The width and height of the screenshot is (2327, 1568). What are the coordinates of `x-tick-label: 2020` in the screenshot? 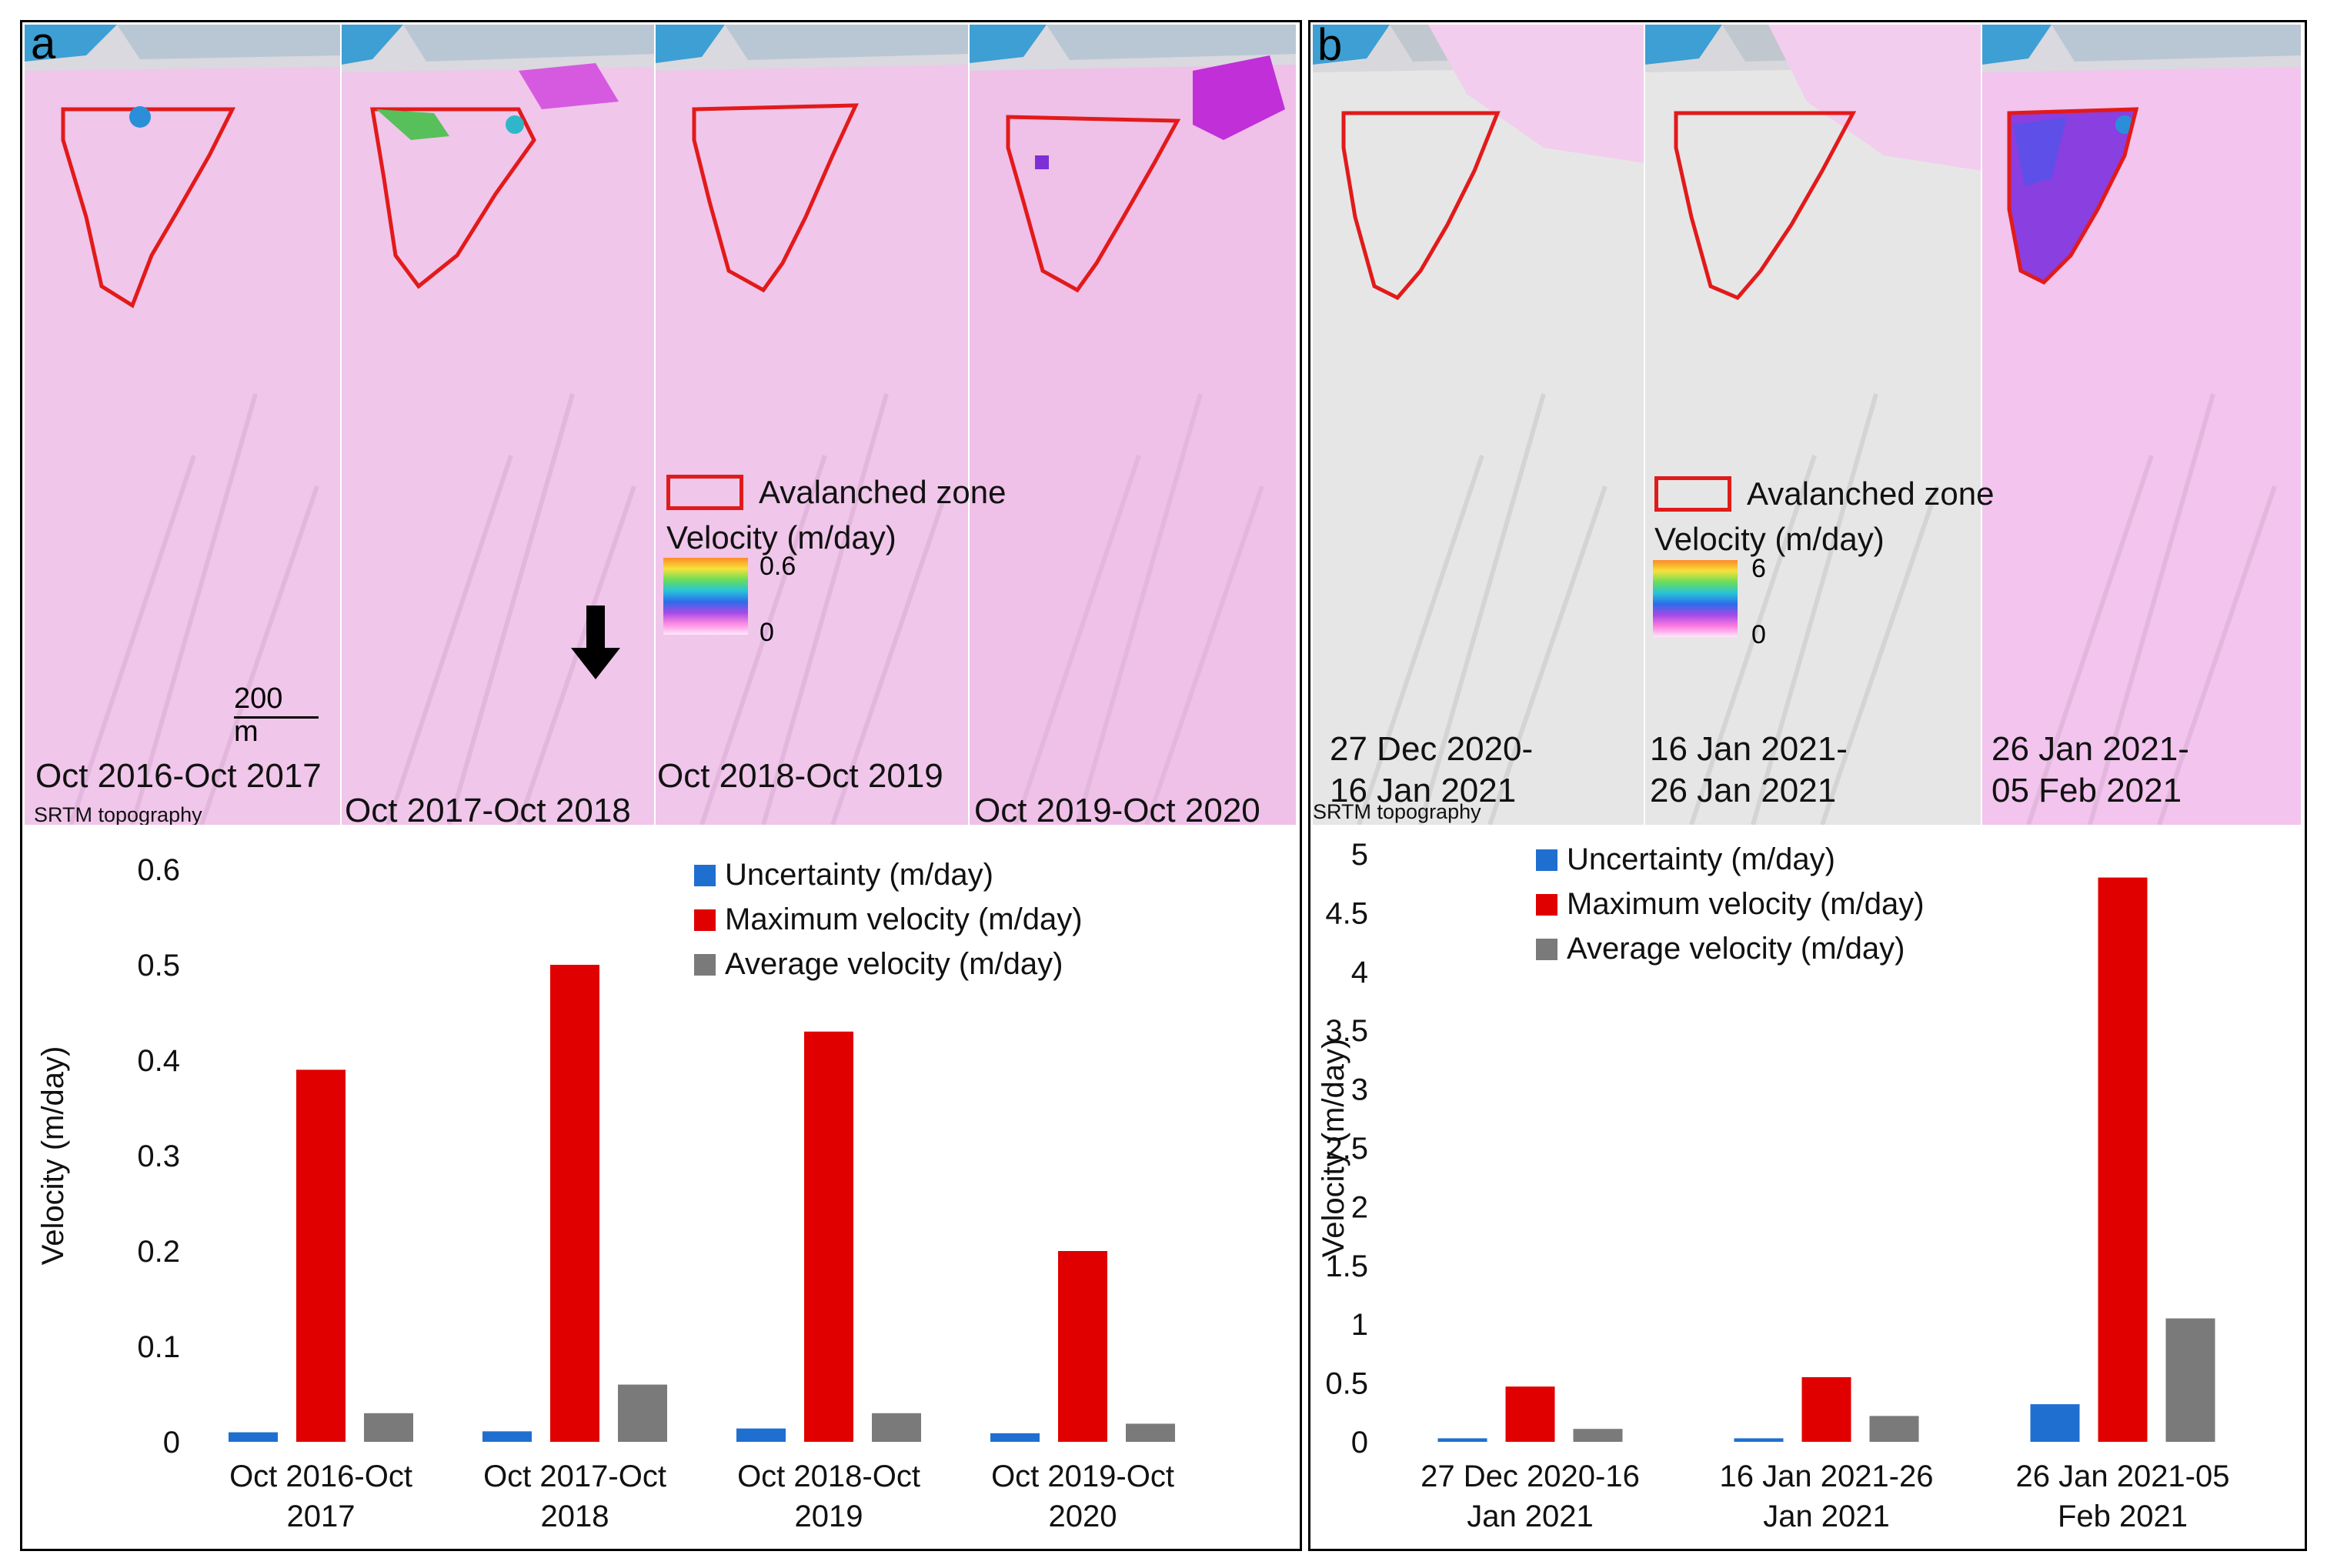 It's located at (1083, 1517).